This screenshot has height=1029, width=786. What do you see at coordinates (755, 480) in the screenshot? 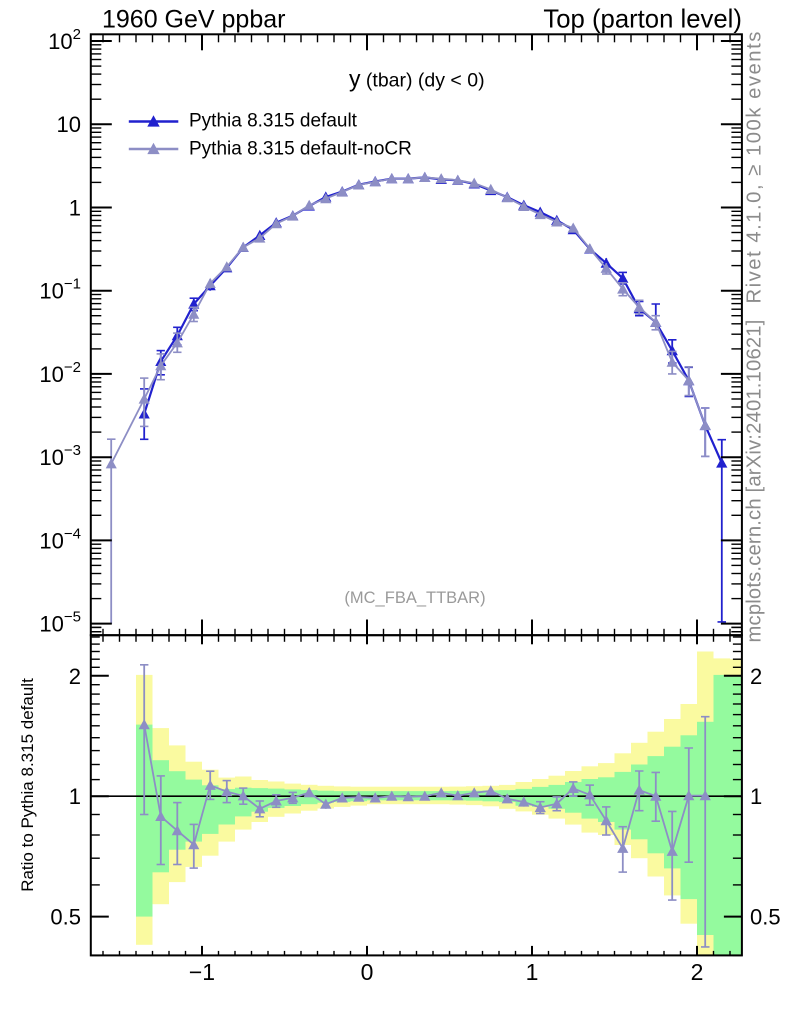
I see `svg-text:mcplots.cern.ch [arXiv:2401.10: mcplots.cern.ch [arXiv:2401.10621]` at bounding box center [755, 480].